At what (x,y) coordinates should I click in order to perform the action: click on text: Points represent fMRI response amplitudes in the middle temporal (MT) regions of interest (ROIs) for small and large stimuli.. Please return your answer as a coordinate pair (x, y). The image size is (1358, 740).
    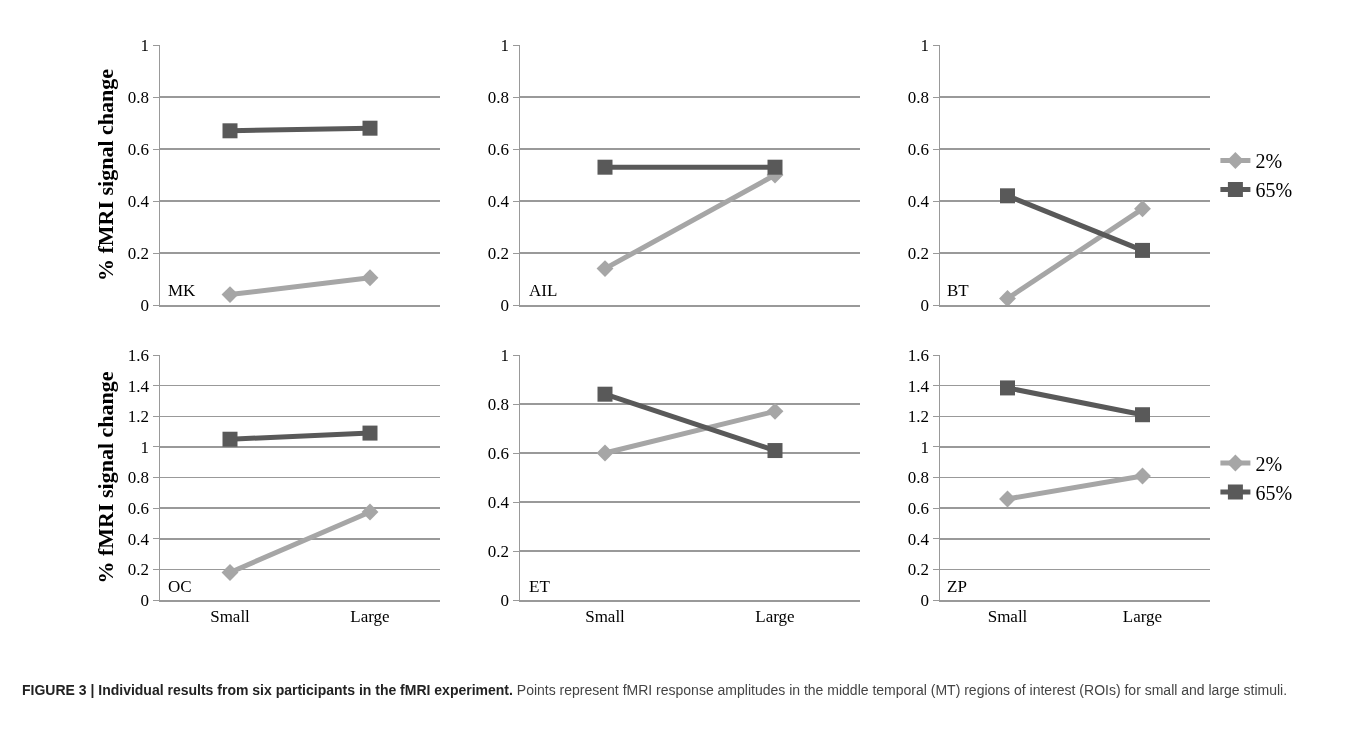
    Looking at the image, I should click on (902, 690).